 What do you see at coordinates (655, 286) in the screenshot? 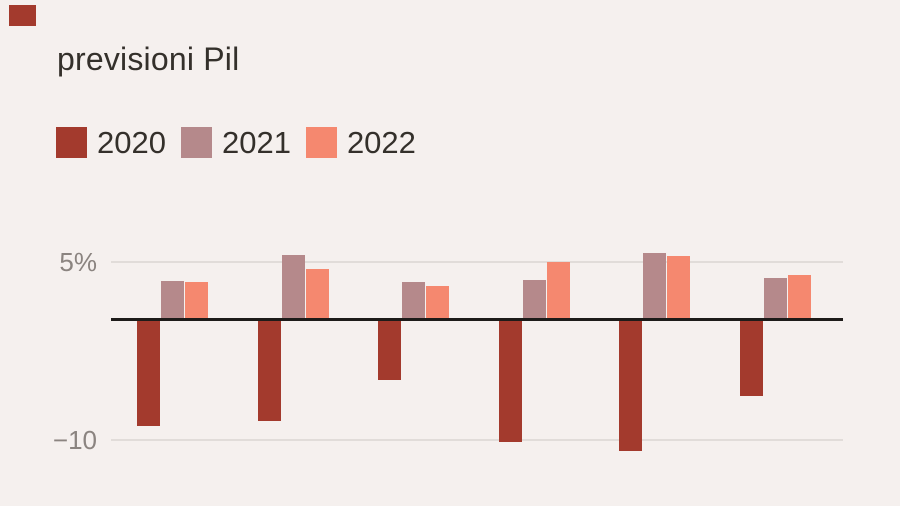
I see `bar-2021-group5` at bounding box center [655, 286].